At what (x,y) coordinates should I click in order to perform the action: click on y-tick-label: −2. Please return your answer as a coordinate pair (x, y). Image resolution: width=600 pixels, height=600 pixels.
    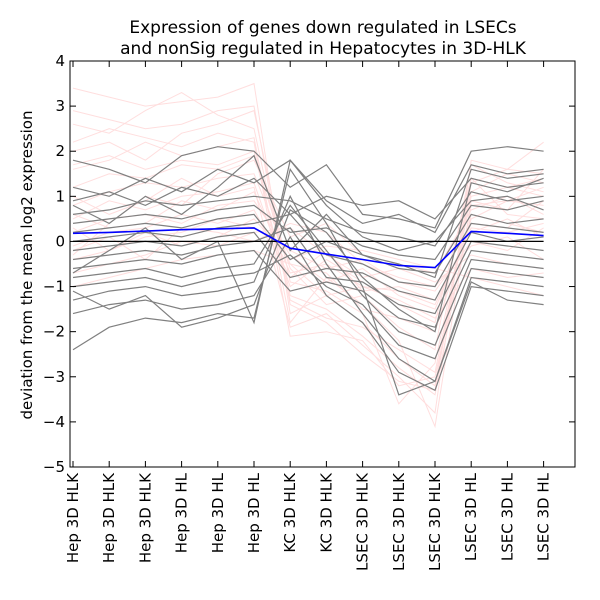
    Looking at the image, I should click on (54, 332).